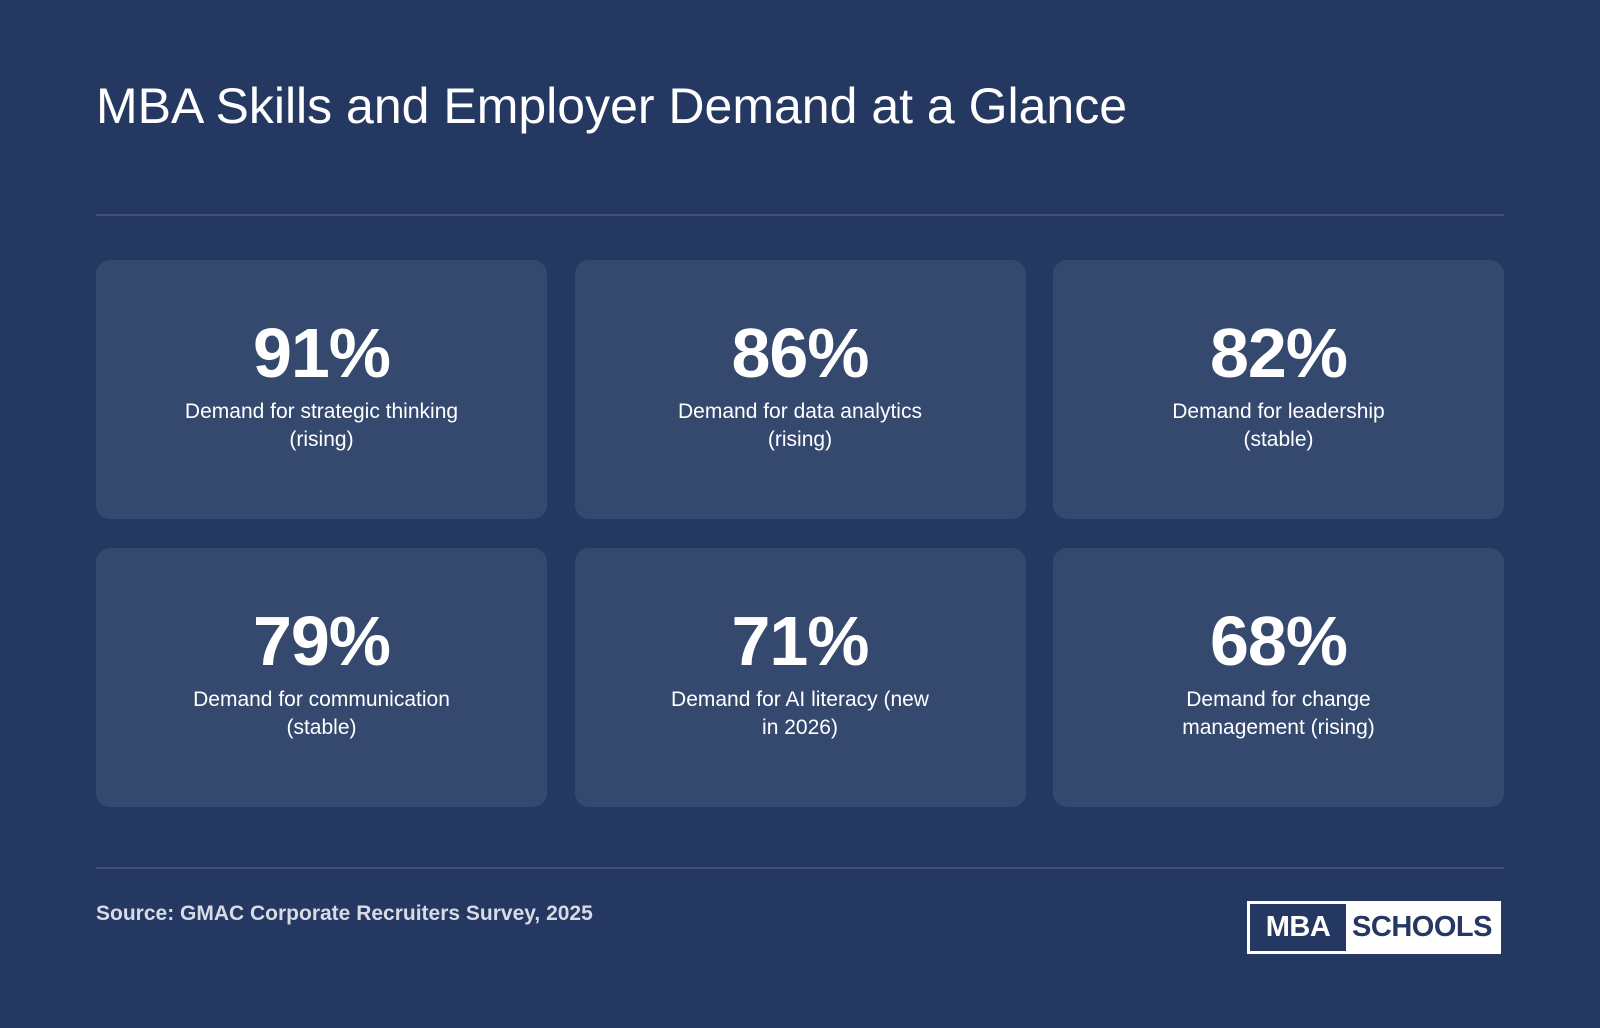 The height and width of the screenshot is (1028, 1600). I want to click on logo-left-text: MBA, so click(1298, 927).